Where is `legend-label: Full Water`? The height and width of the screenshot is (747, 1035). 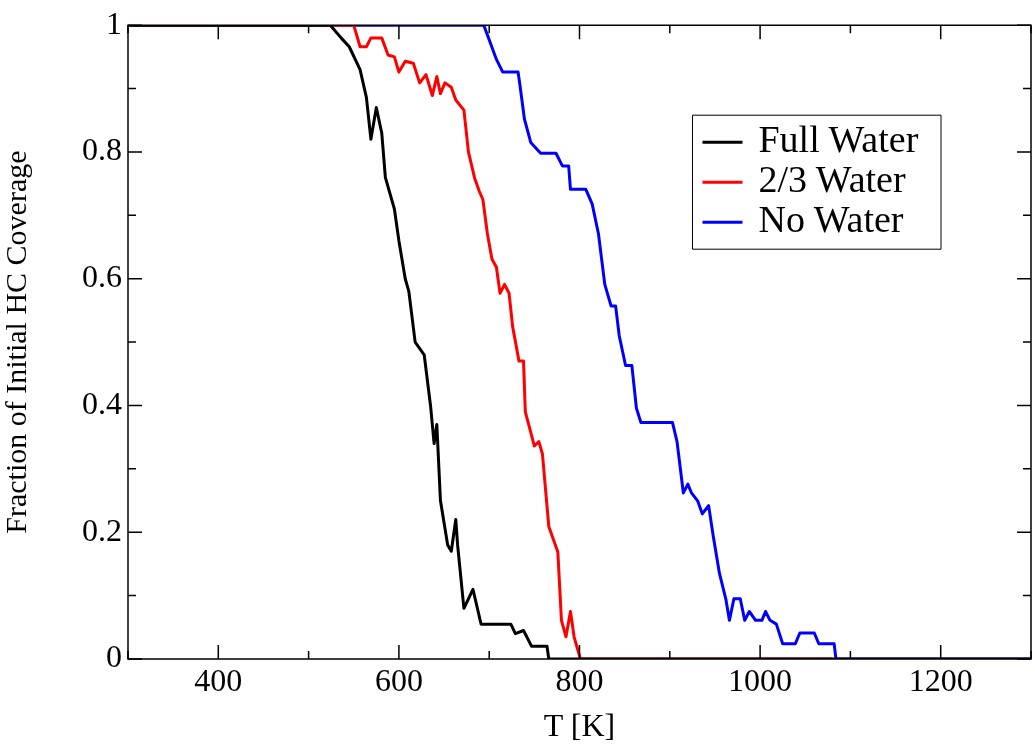 legend-label: Full Water is located at coordinates (838, 139).